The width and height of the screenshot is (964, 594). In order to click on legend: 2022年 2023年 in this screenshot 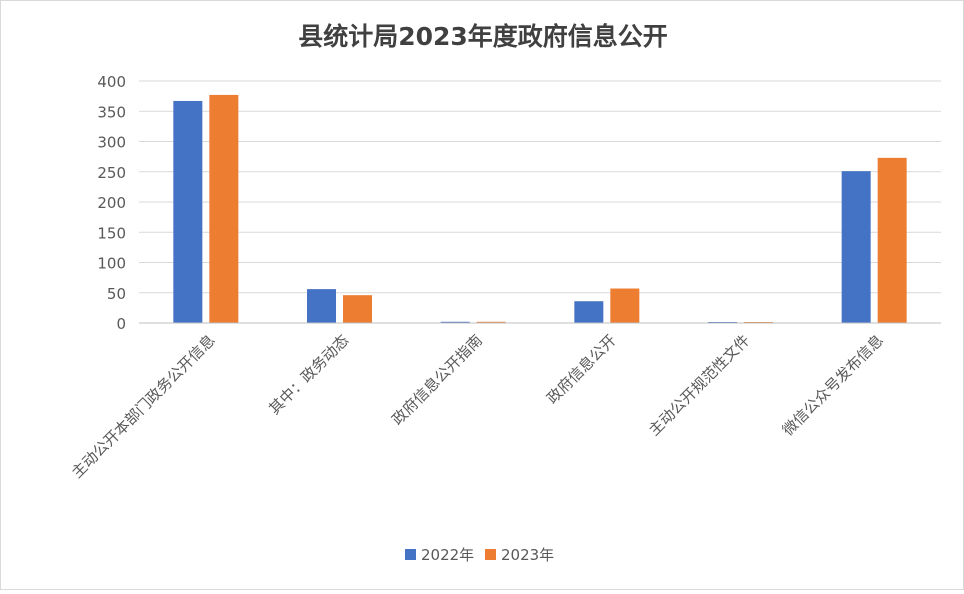, I will do `click(479, 555)`.